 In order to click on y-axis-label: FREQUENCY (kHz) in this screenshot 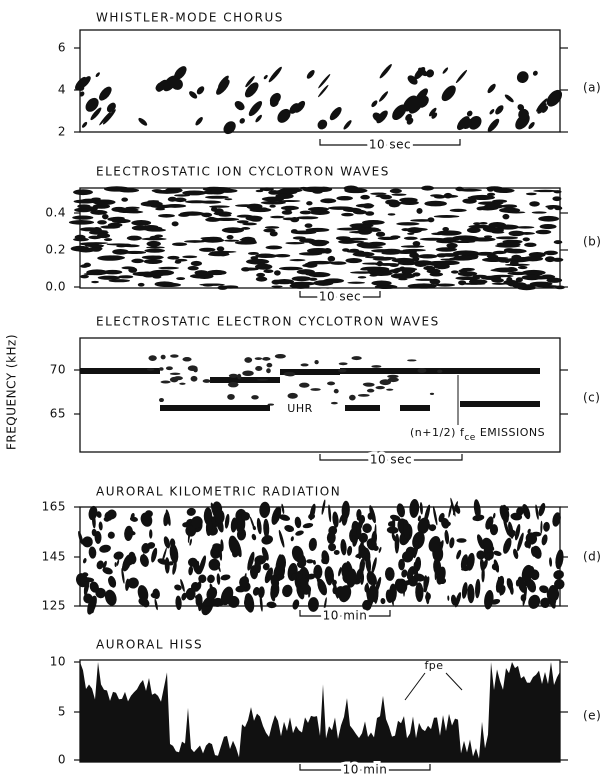, I will do `click(12, 392)`.